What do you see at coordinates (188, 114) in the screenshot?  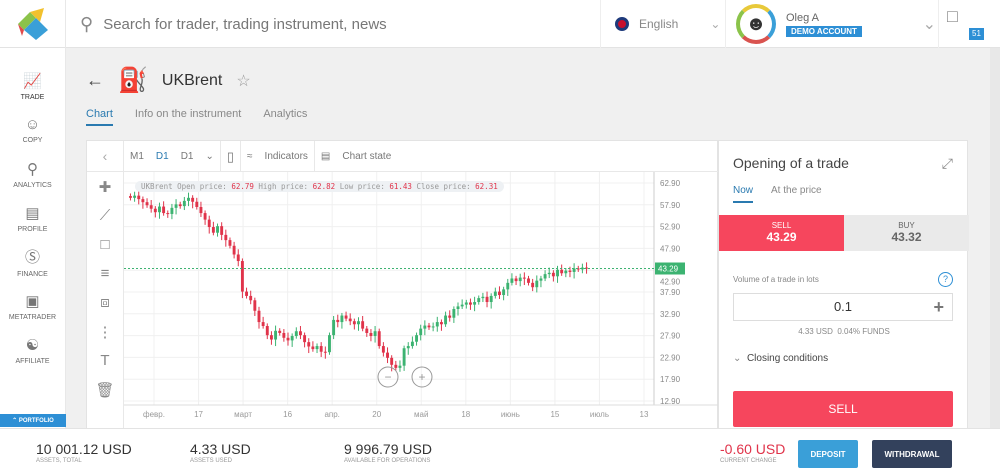 I see `tab-info: Info on the instrument` at bounding box center [188, 114].